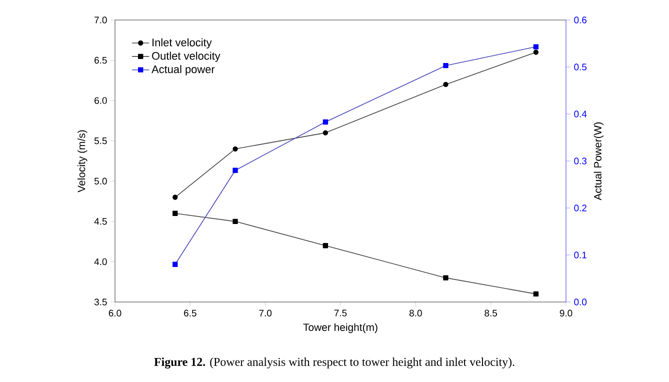 The image size is (669, 382). I want to click on y2-axis-title: Actual Power(W), so click(599, 161).